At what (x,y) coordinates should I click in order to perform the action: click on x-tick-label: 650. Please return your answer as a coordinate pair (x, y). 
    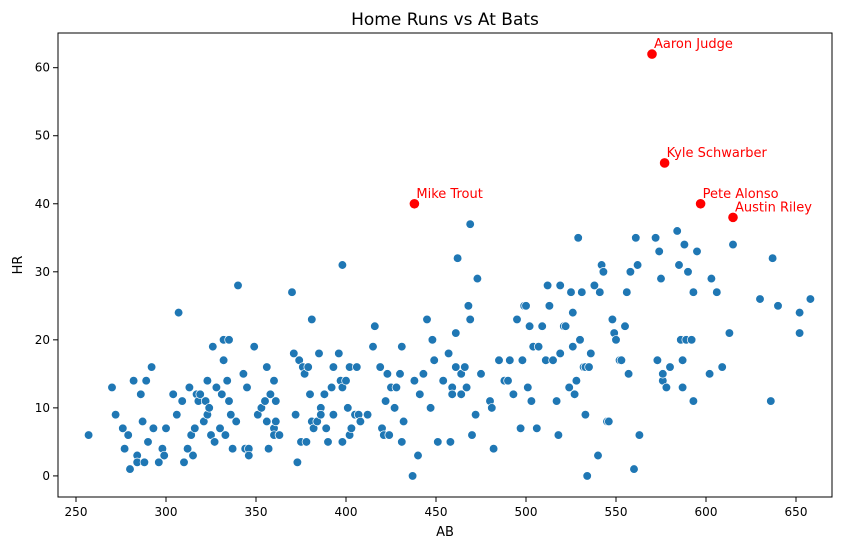
    Looking at the image, I should click on (796, 512).